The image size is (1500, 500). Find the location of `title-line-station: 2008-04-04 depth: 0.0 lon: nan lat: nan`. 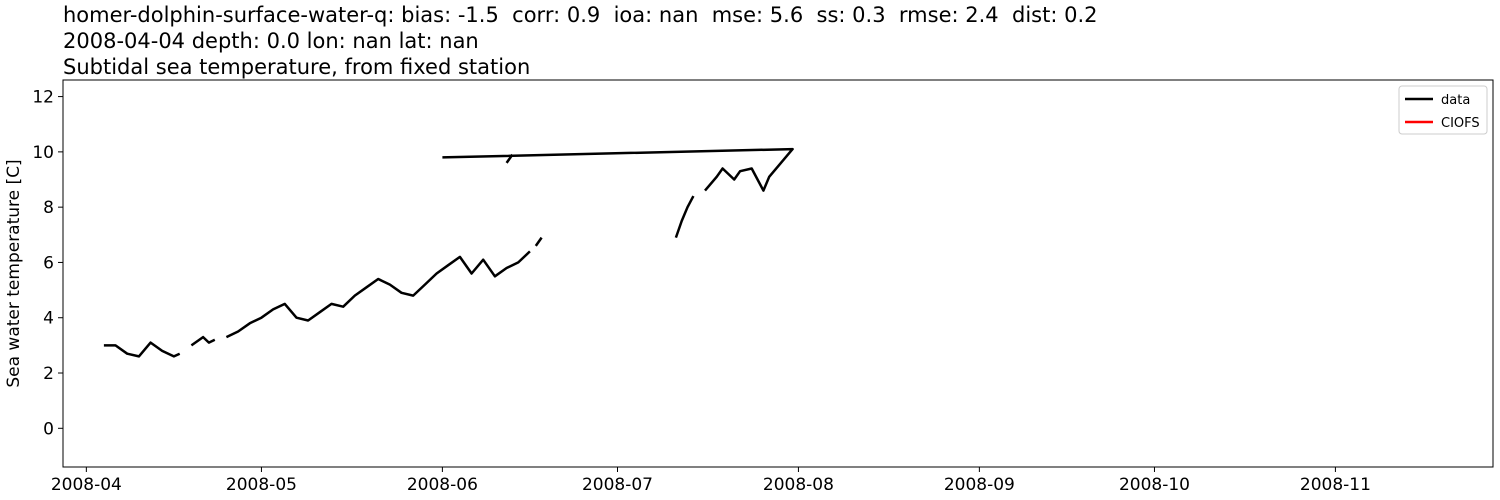

title-line-station: 2008-04-04 depth: 0.0 lon: nan lat: nan is located at coordinates (271, 41).